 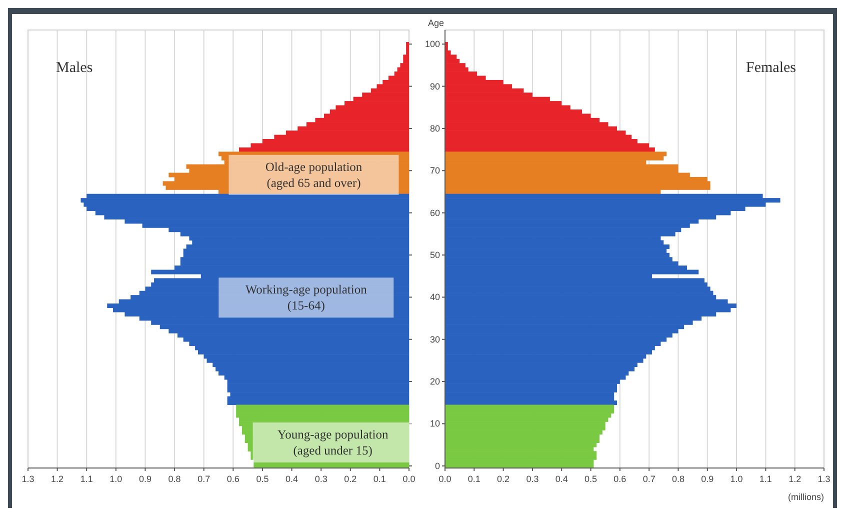 What do you see at coordinates (435, 297) in the screenshot?
I see `y-tick-label: 40` at bounding box center [435, 297].